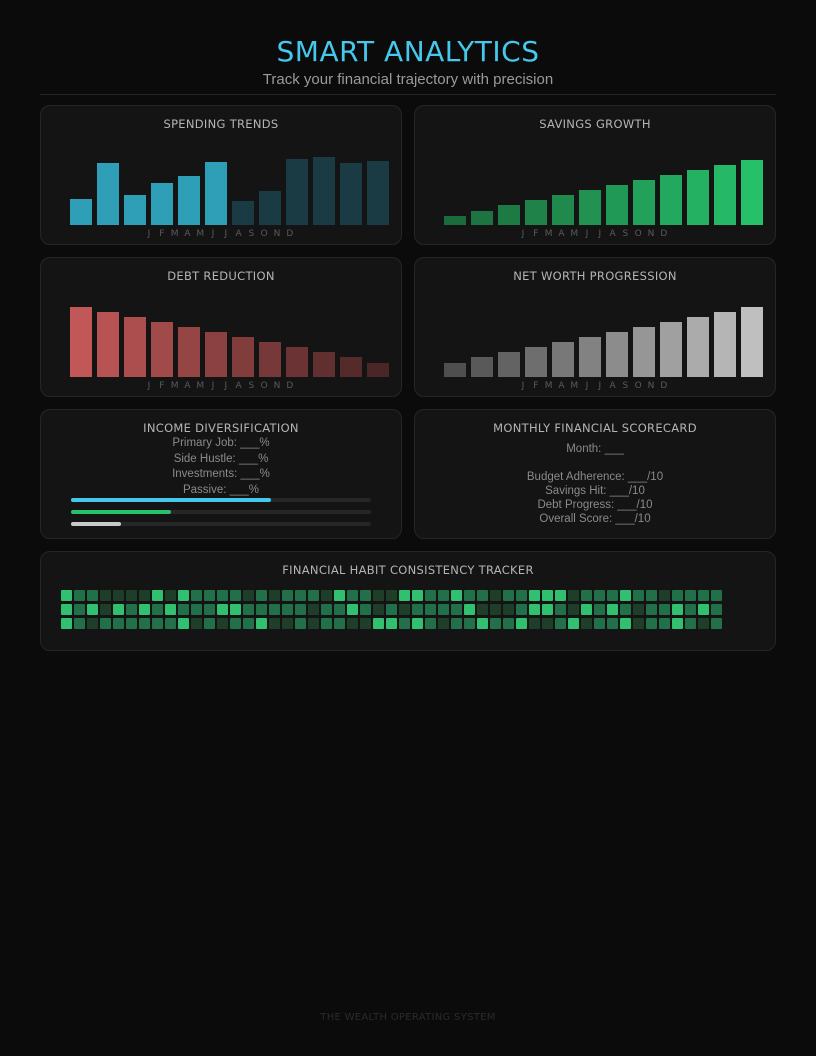 The width and height of the screenshot is (816, 1056). Describe the element at coordinates (574, 386) in the screenshot. I see `networth-tick-5: M` at that location.